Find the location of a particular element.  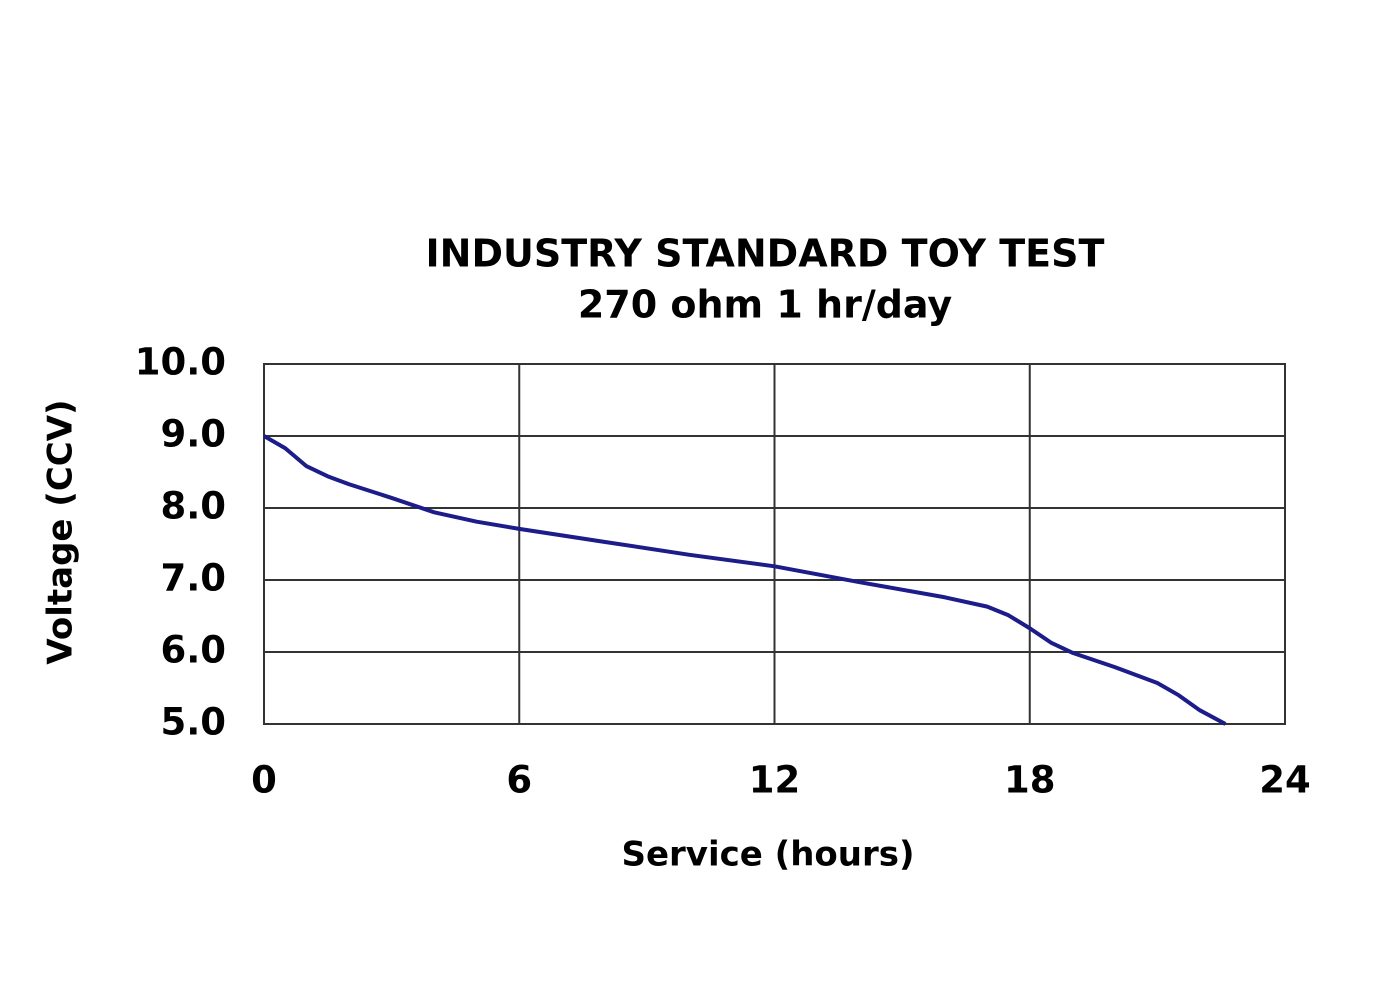

y-tick-label: 8.0 is located at coordinates (193, 506).